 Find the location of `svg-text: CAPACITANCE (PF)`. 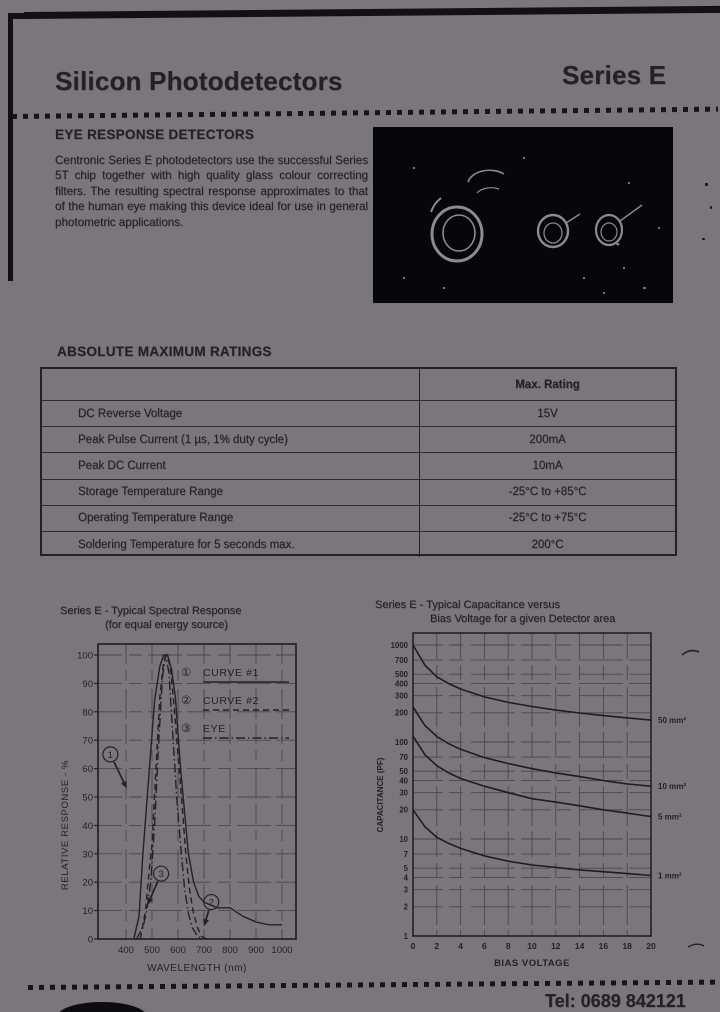

svg-text: CAPACITANCE (PF) is located at coordinates (380, 794).